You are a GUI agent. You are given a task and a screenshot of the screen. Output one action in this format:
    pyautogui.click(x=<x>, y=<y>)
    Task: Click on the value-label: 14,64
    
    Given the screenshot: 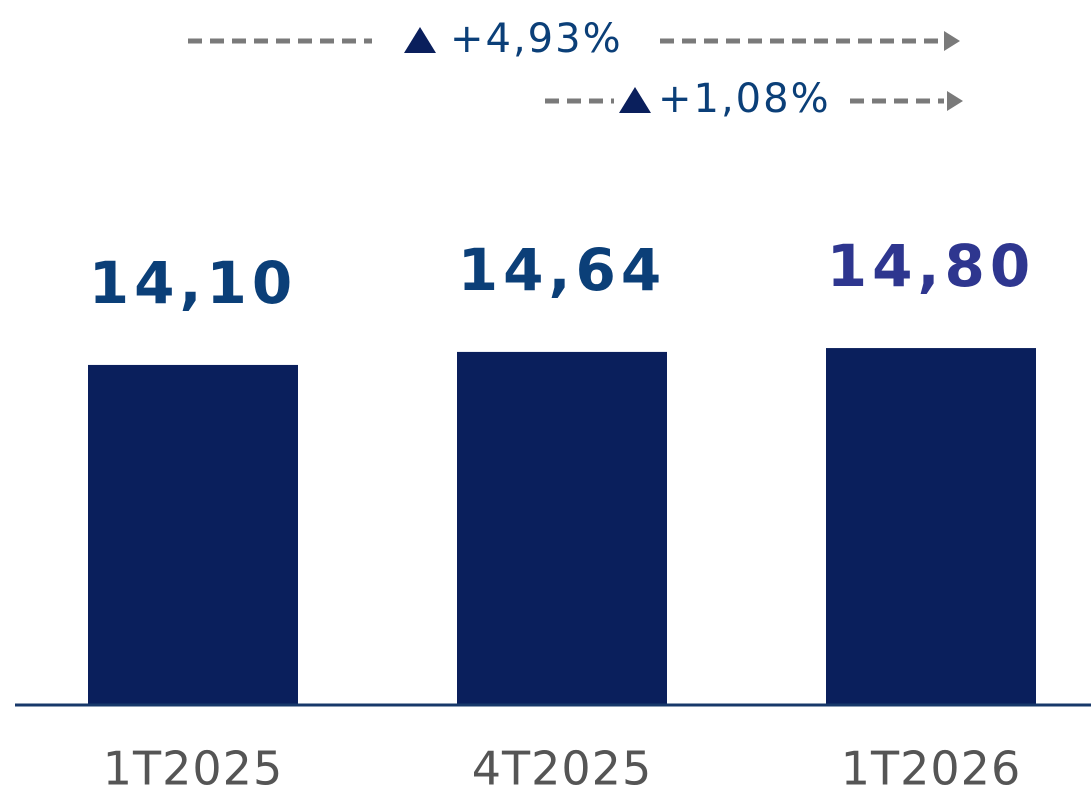 What is the action you would take?
    pyautogui.click(x=562, y=270)
    